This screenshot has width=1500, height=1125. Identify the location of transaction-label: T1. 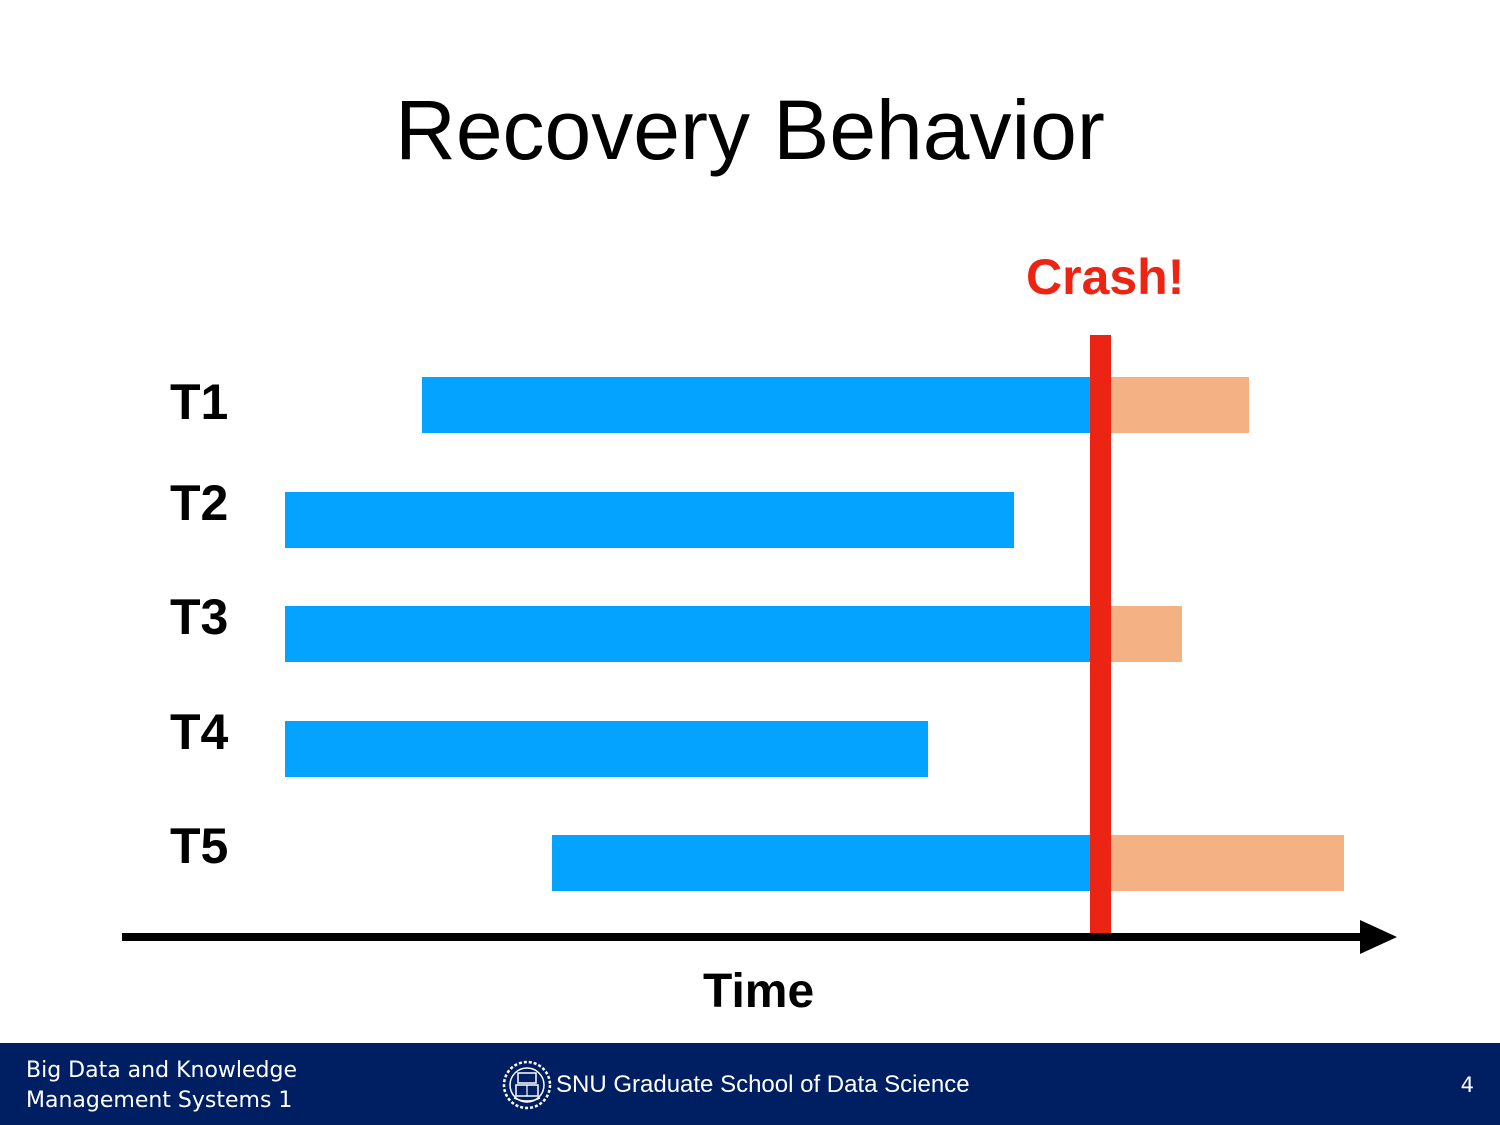
(199, 402).